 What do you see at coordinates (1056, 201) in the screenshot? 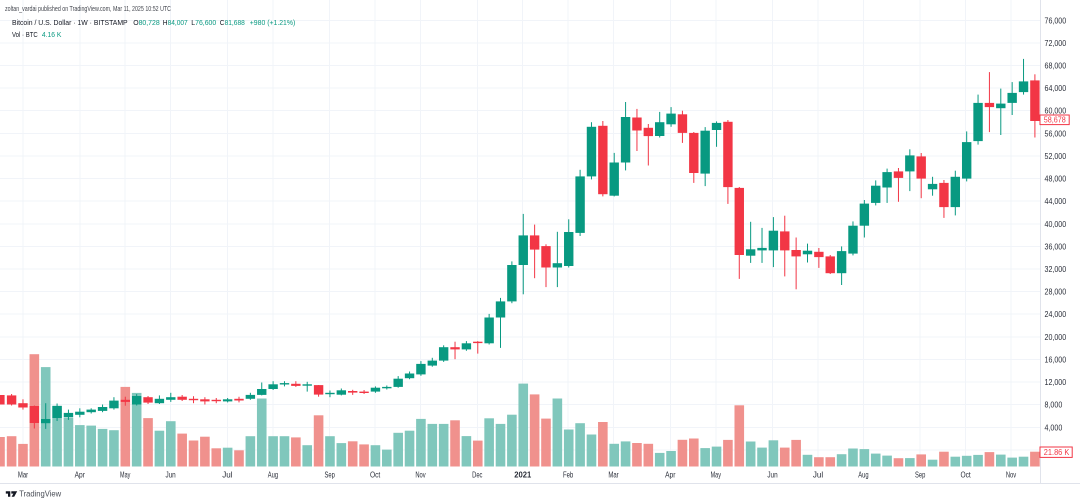
I see `svg-text: 44,000` at bounding box center [1056, 201].